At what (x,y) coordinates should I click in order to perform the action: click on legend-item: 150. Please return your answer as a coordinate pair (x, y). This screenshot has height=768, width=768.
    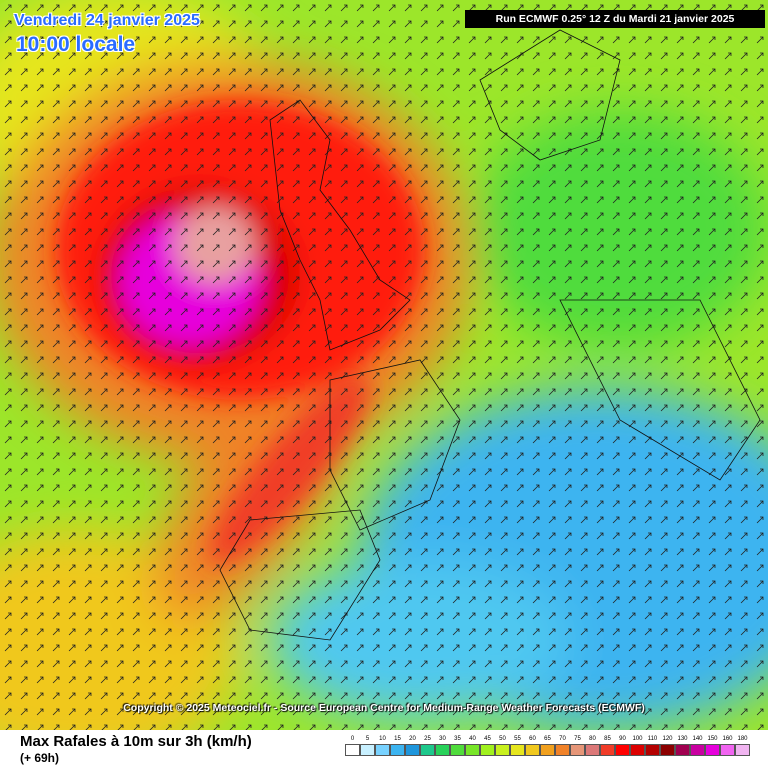
    Looking at the image, I should click on (712, 746).